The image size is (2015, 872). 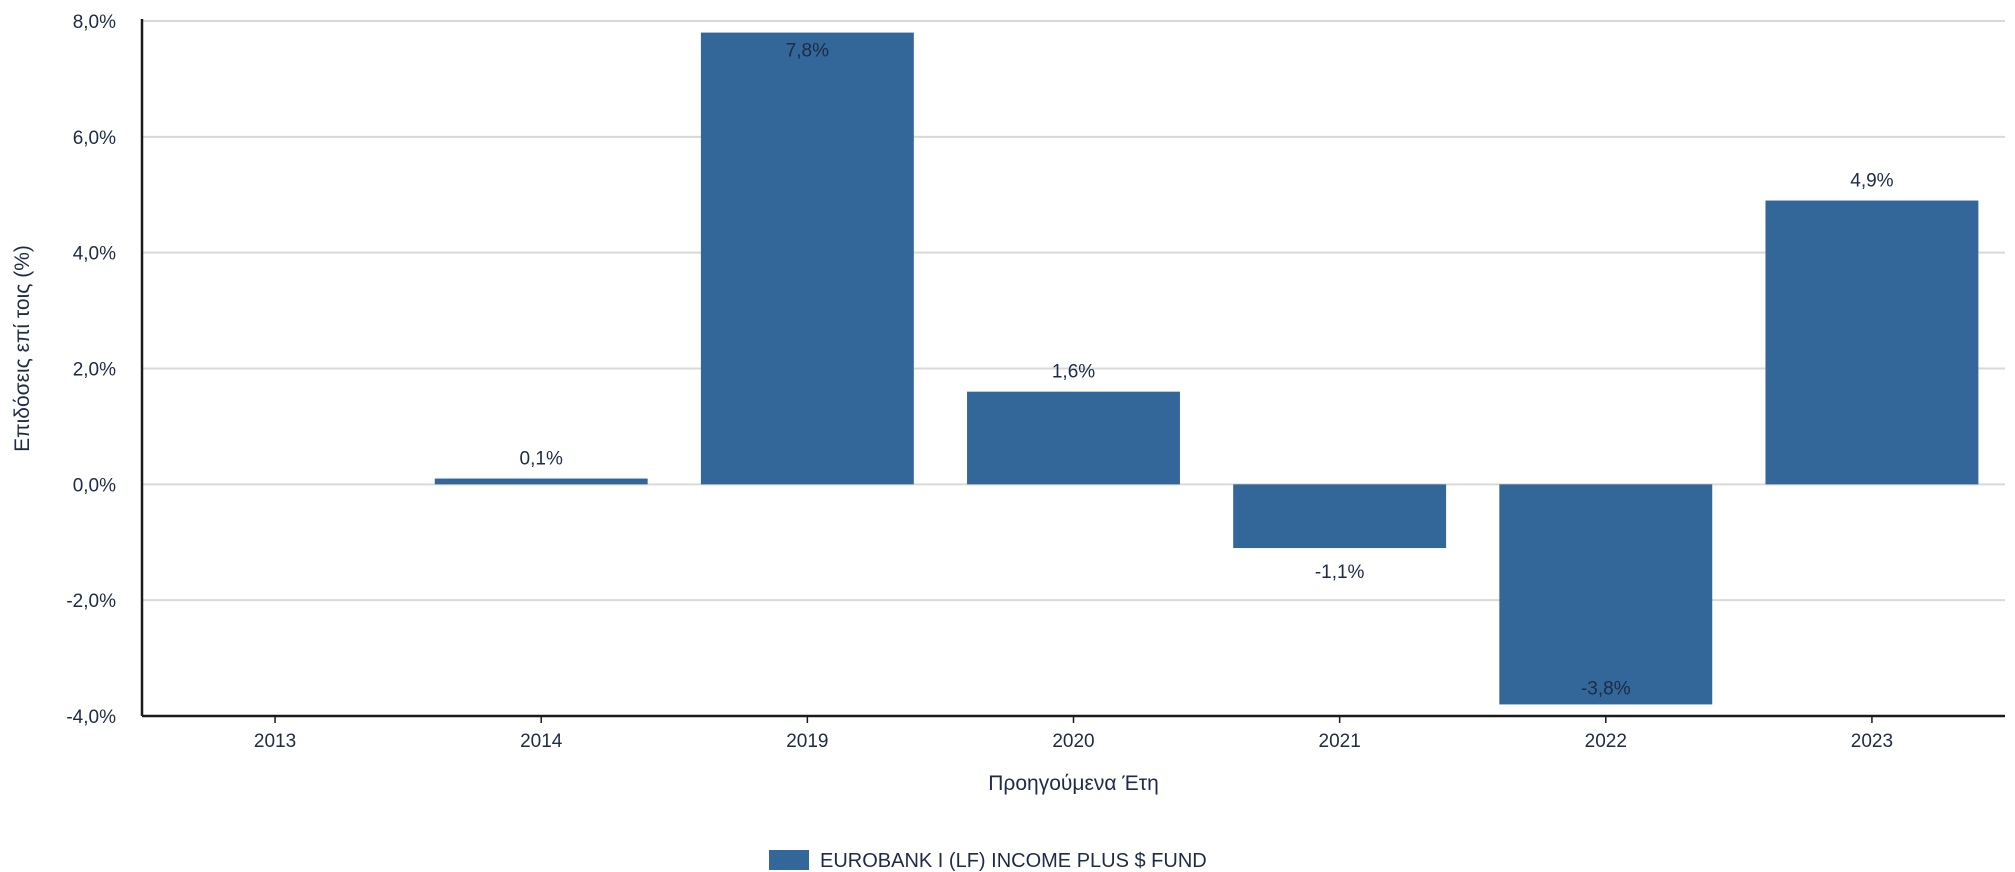 I want to click on x-tick-label: 2022, so click(x=1606, y=741).